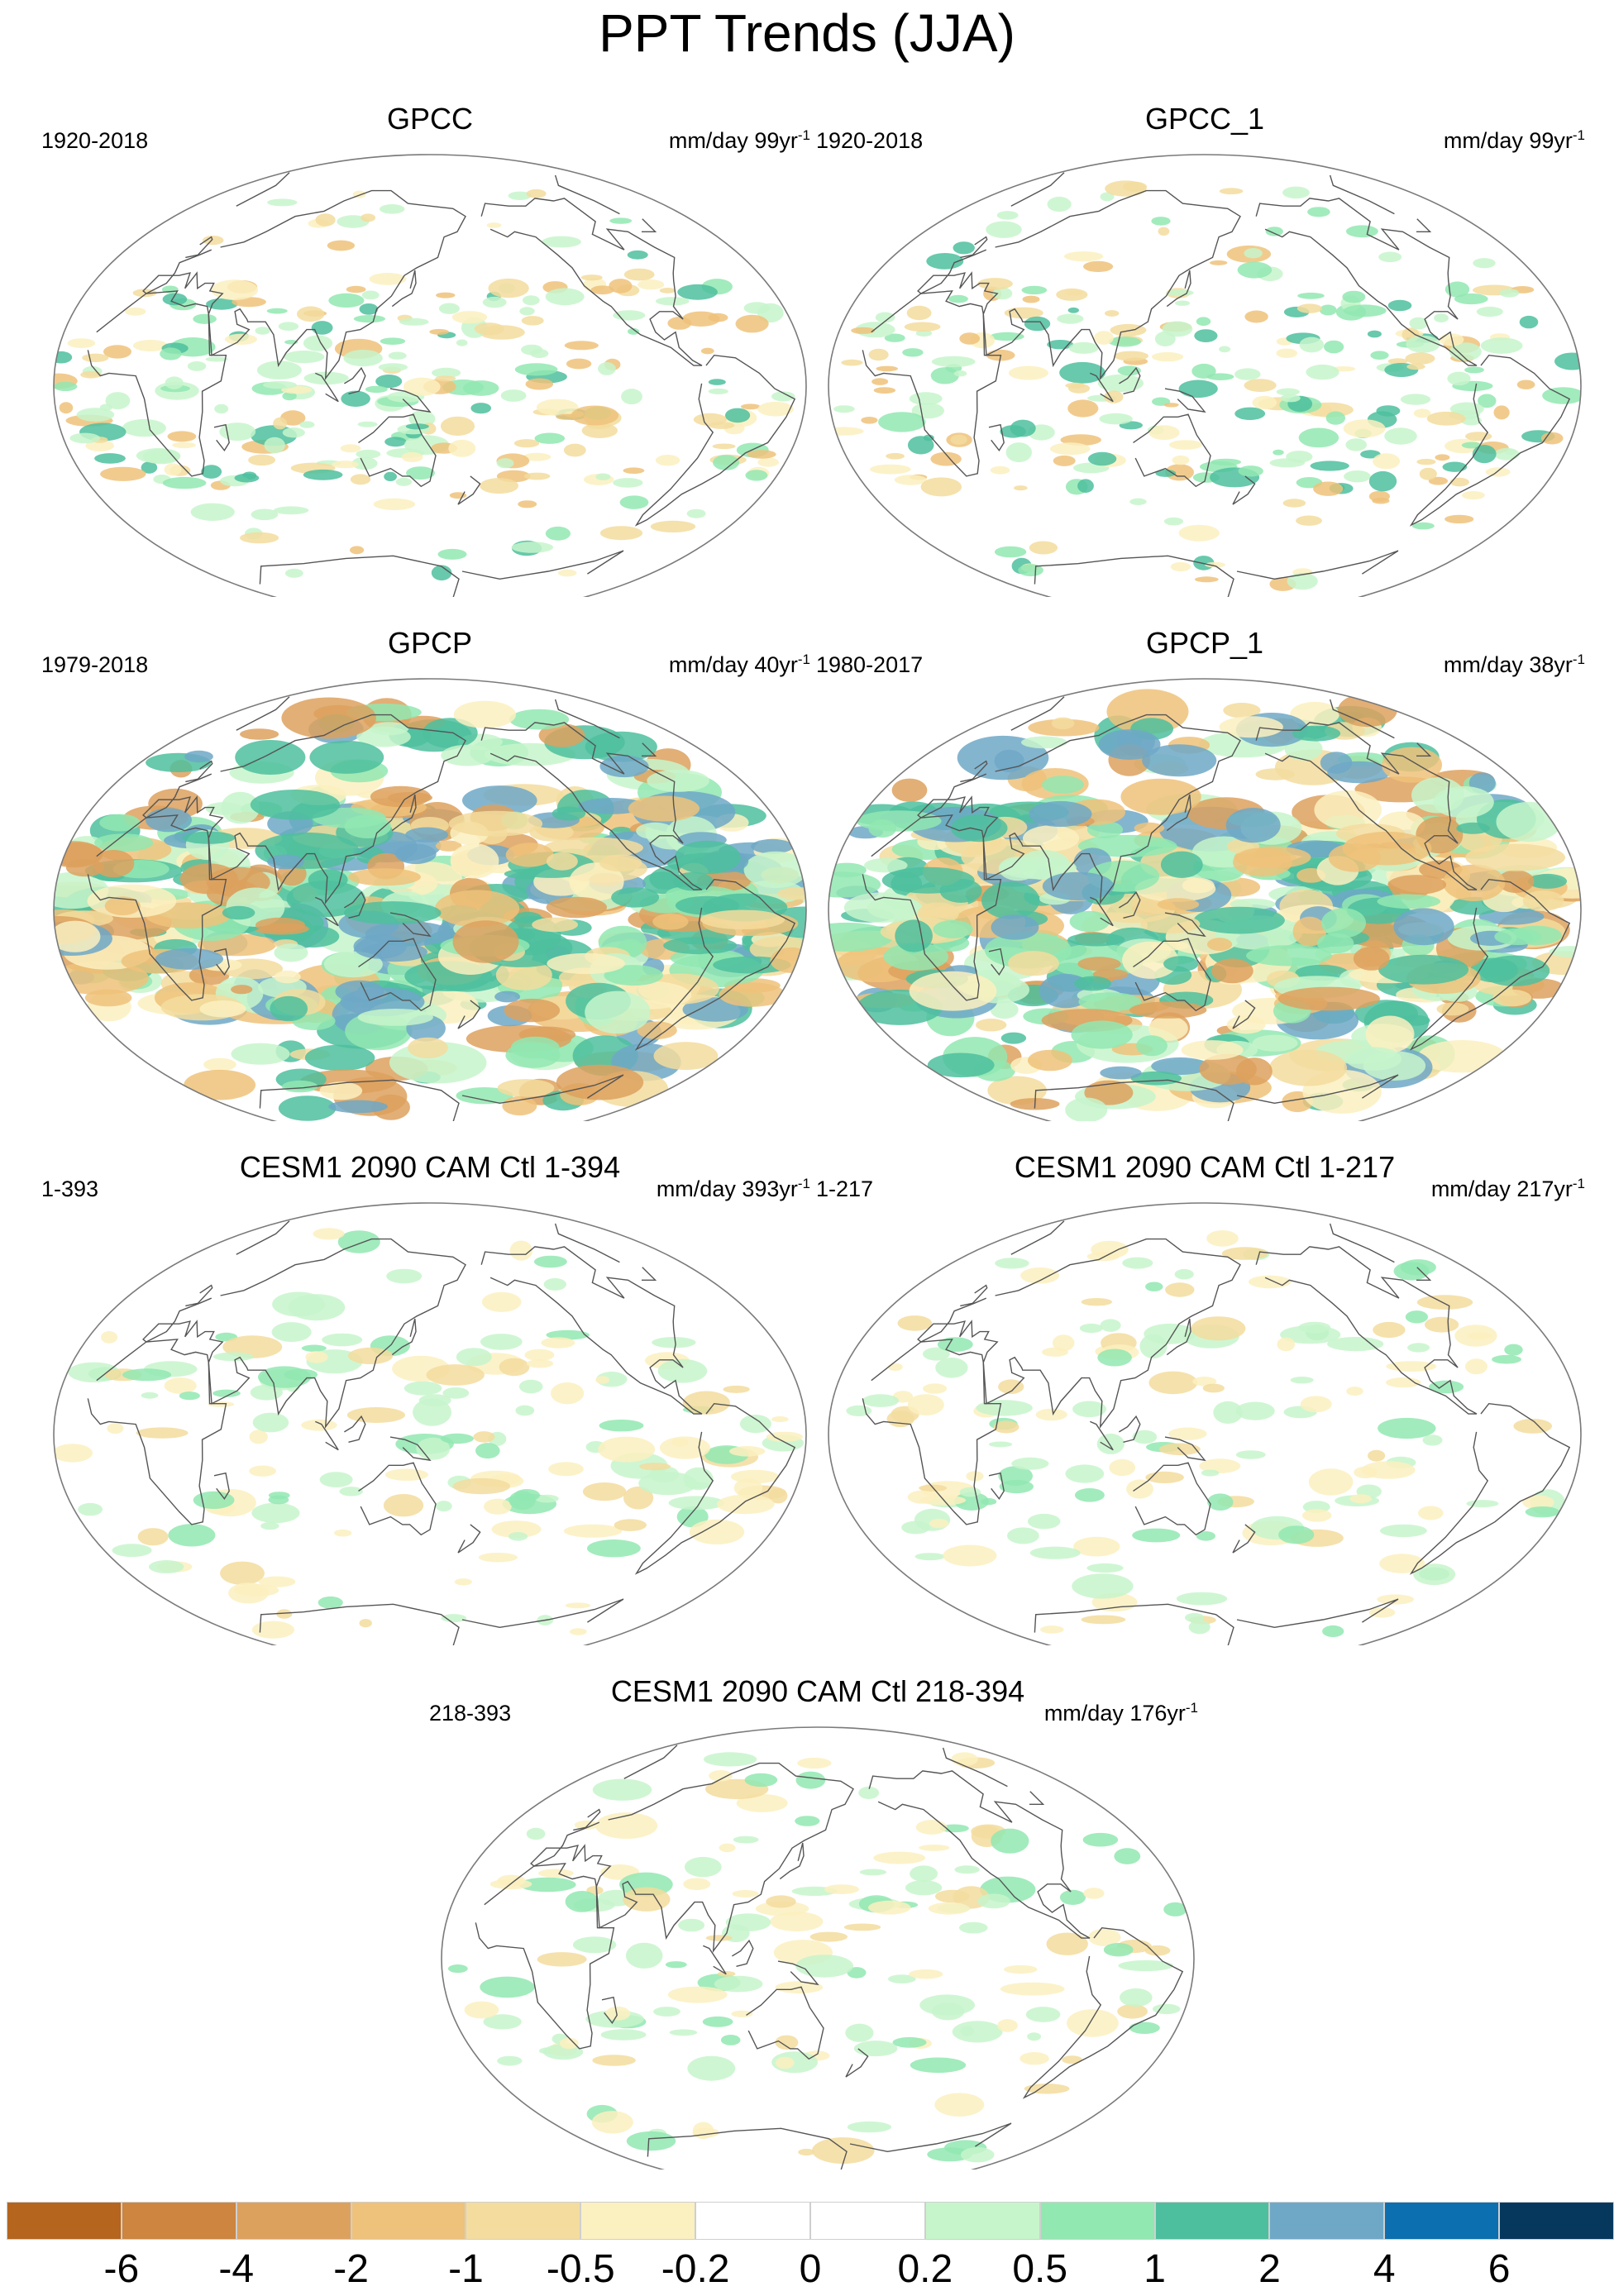 The height and width of the screenshot is (2296, 1614). What do you see at coordinates (1130, 904) in the screenshot?
I see `coastline-borneo` at bounding box center [1130, 904].